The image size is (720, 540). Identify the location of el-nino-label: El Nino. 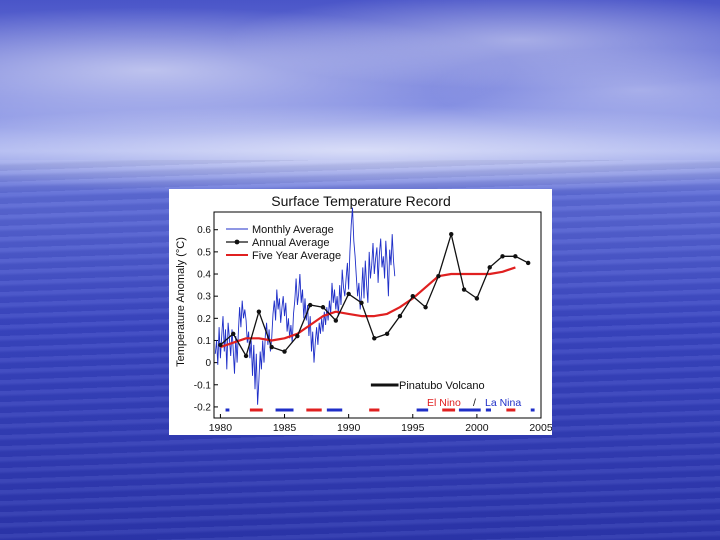
(444, 403).